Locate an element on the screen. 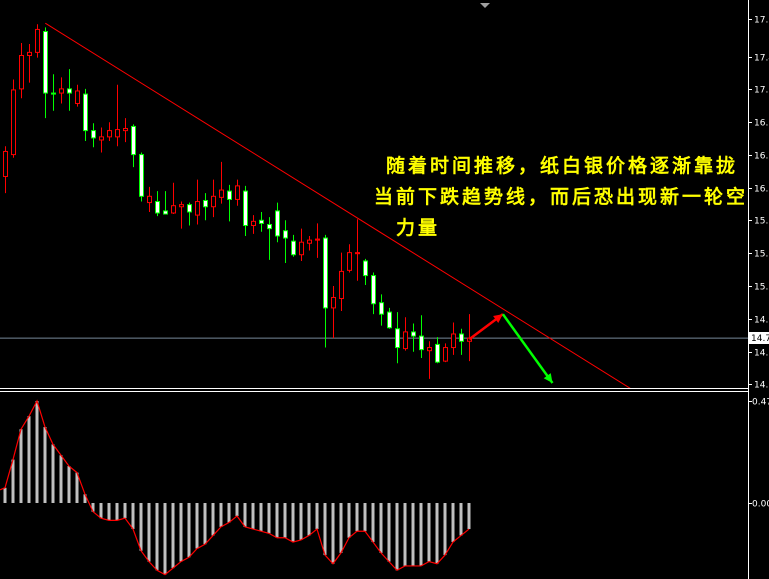  price-tick-label: 16.5 is located at coordinates (761, 157).